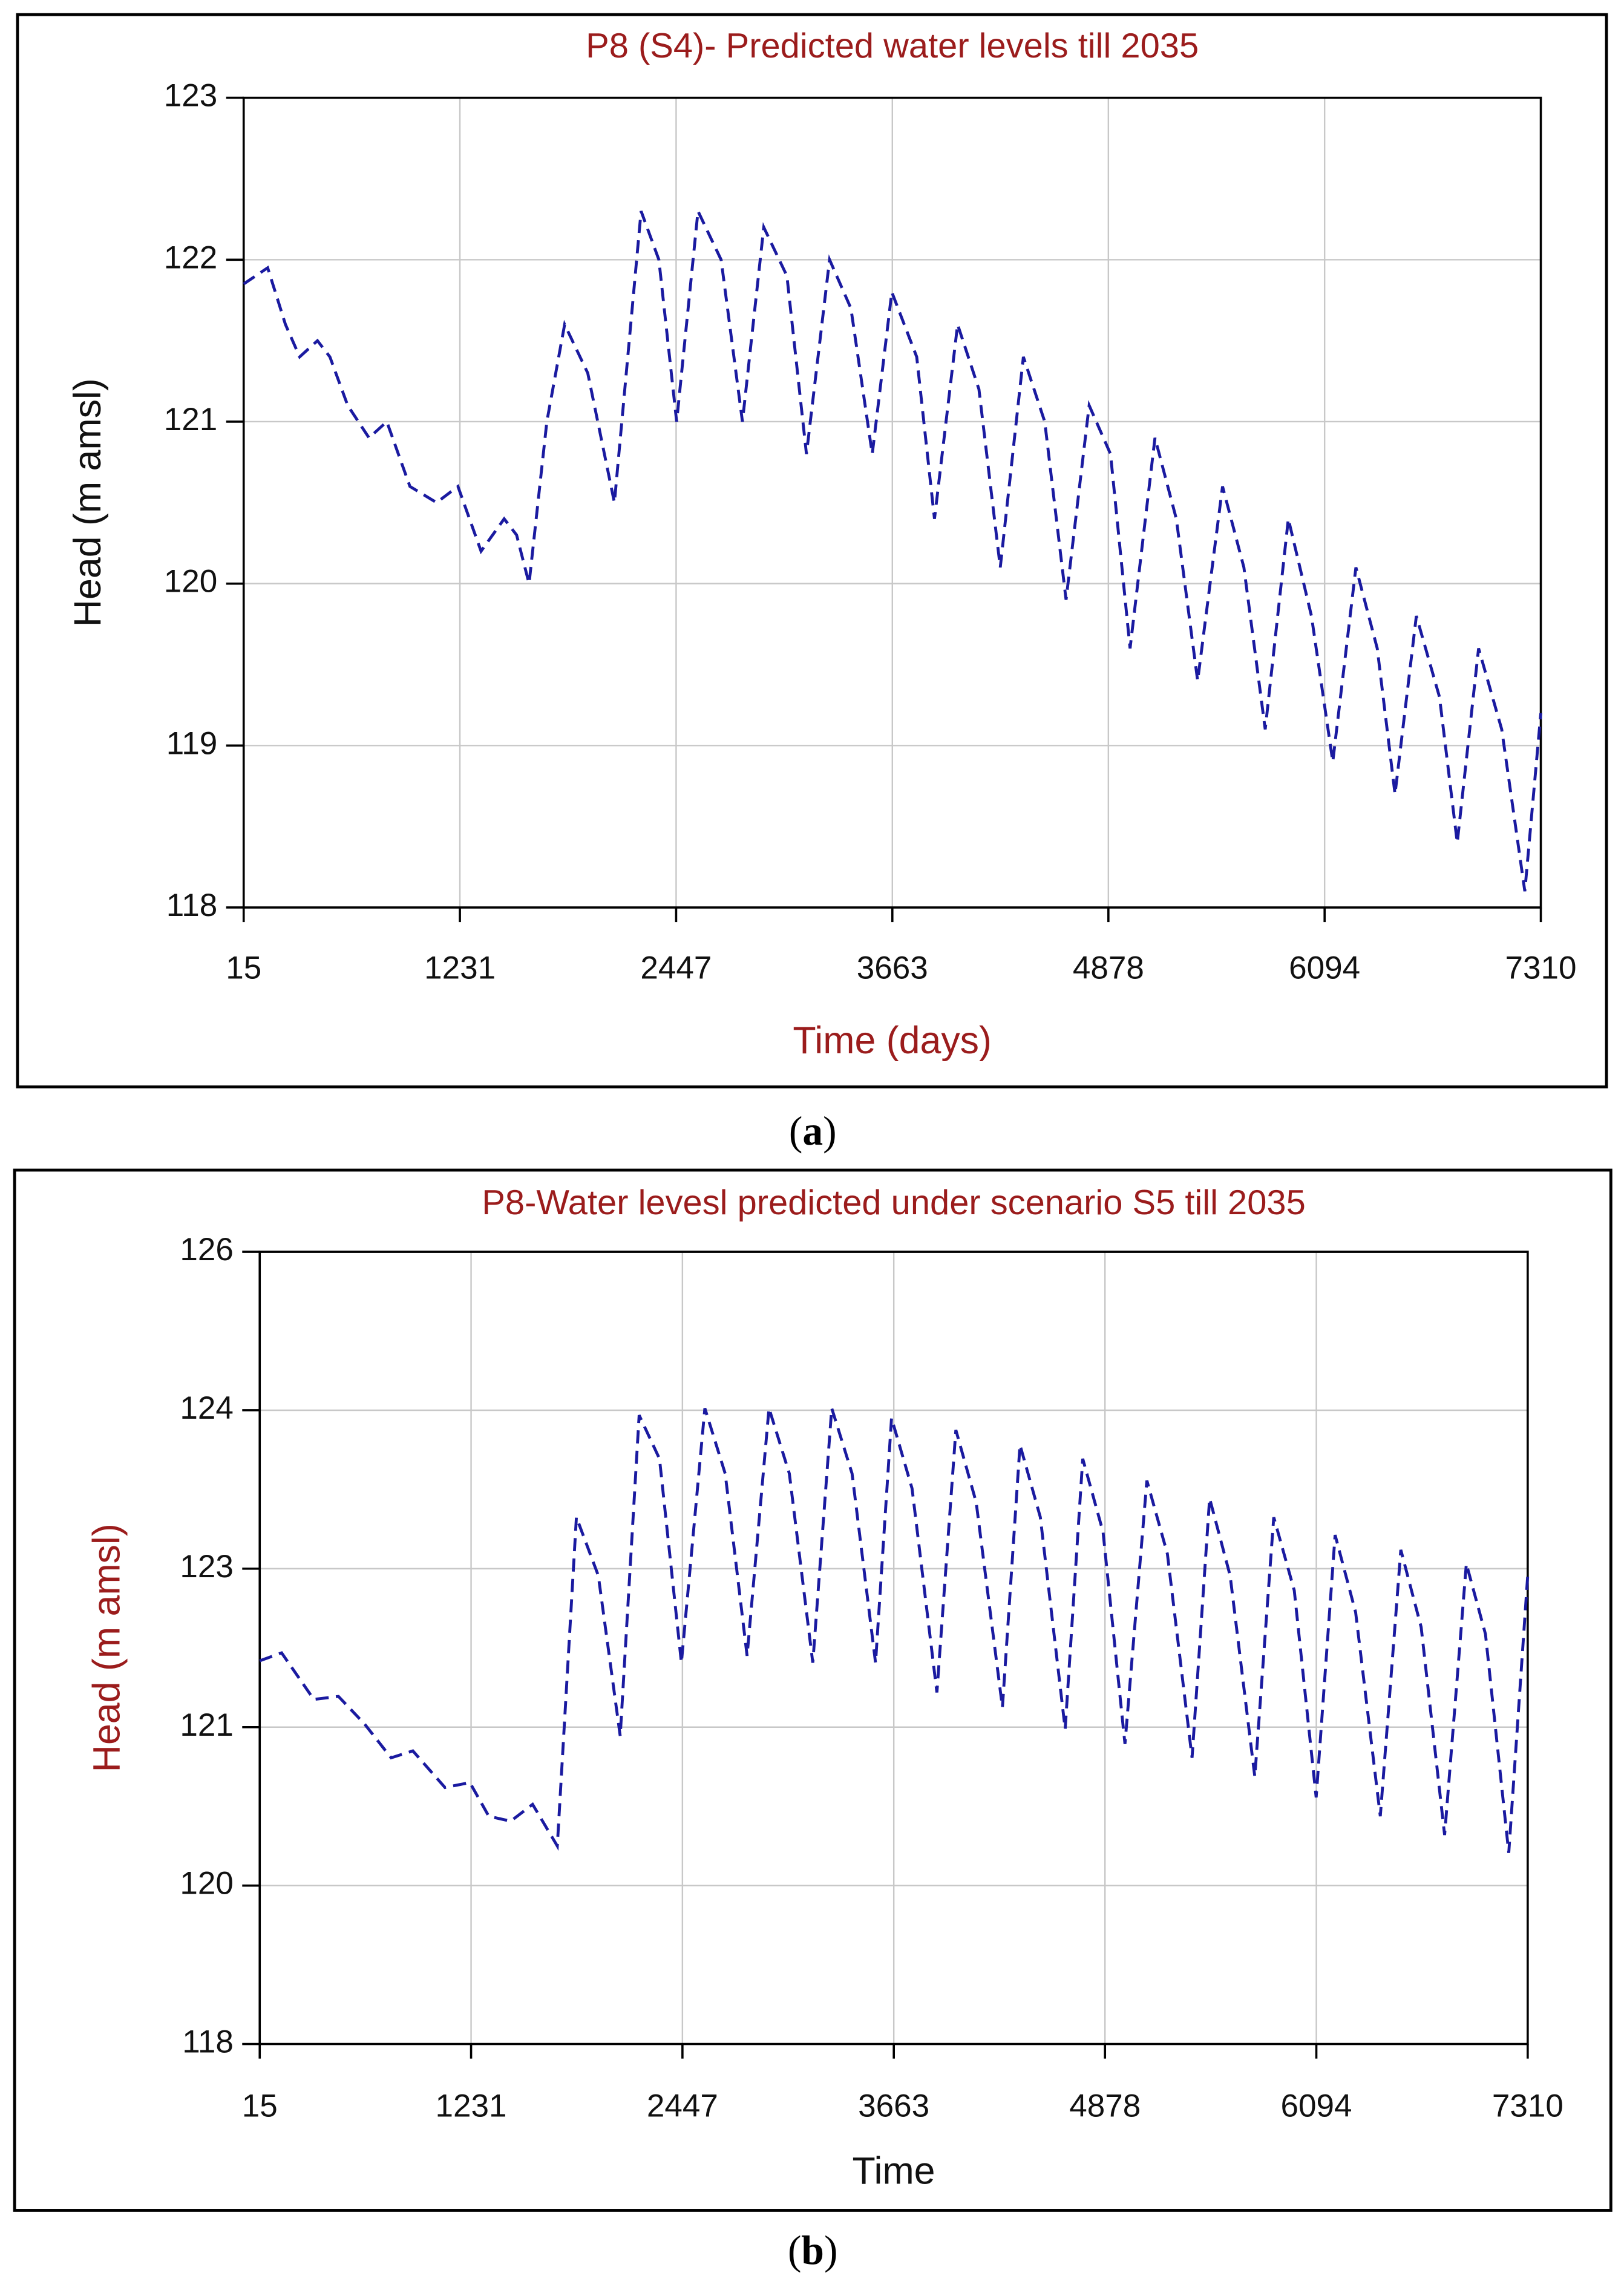 This screenshot has width=1624, height=2276. I want to click on y-tick-label: 126, so click(207, 1249).